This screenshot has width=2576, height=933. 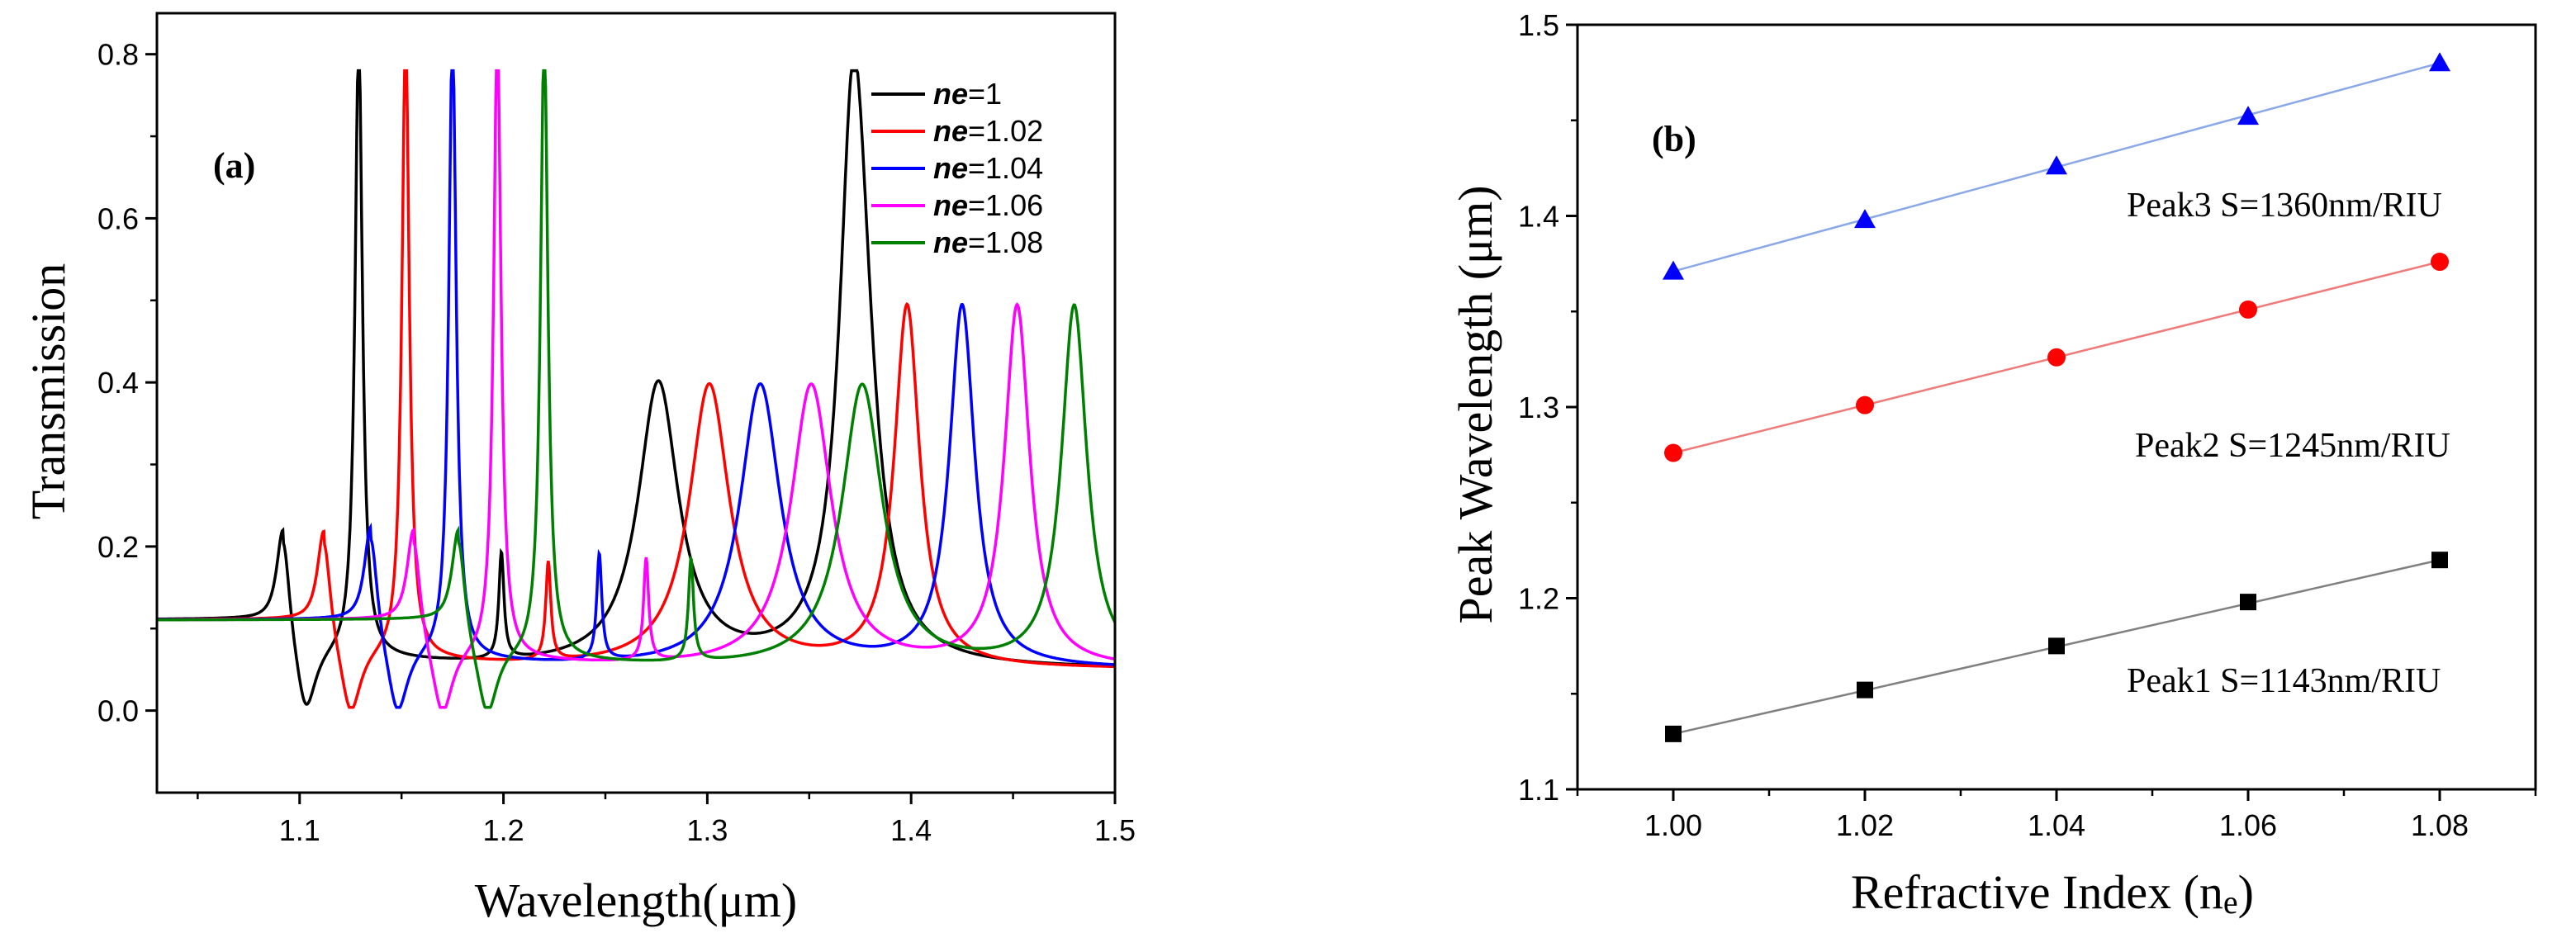 I want to click on x-tick-label: 1.02, so click(x=1865, y=825).